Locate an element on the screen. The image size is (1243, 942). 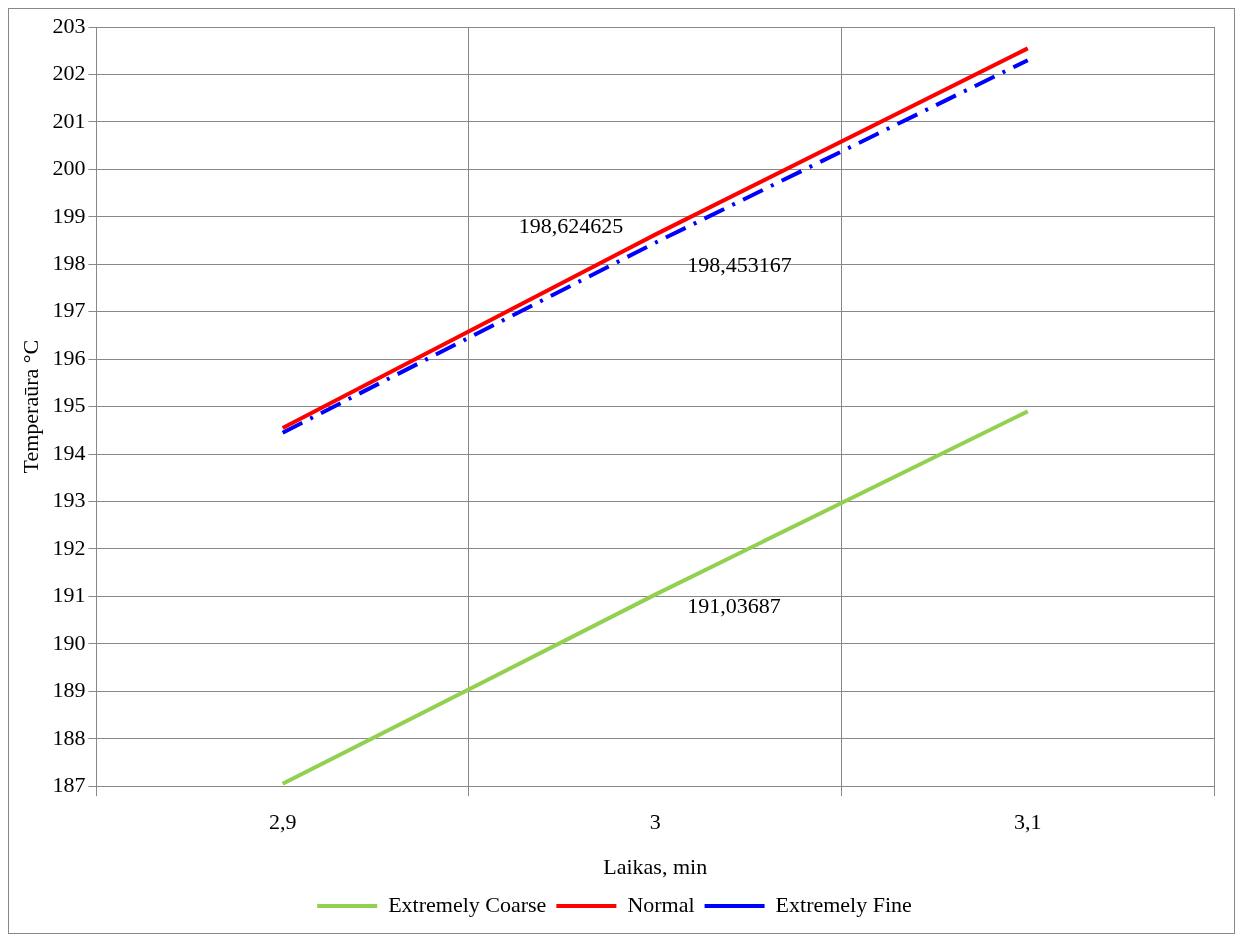
data-label: 191,03687 is located at coordinates (734, 606).